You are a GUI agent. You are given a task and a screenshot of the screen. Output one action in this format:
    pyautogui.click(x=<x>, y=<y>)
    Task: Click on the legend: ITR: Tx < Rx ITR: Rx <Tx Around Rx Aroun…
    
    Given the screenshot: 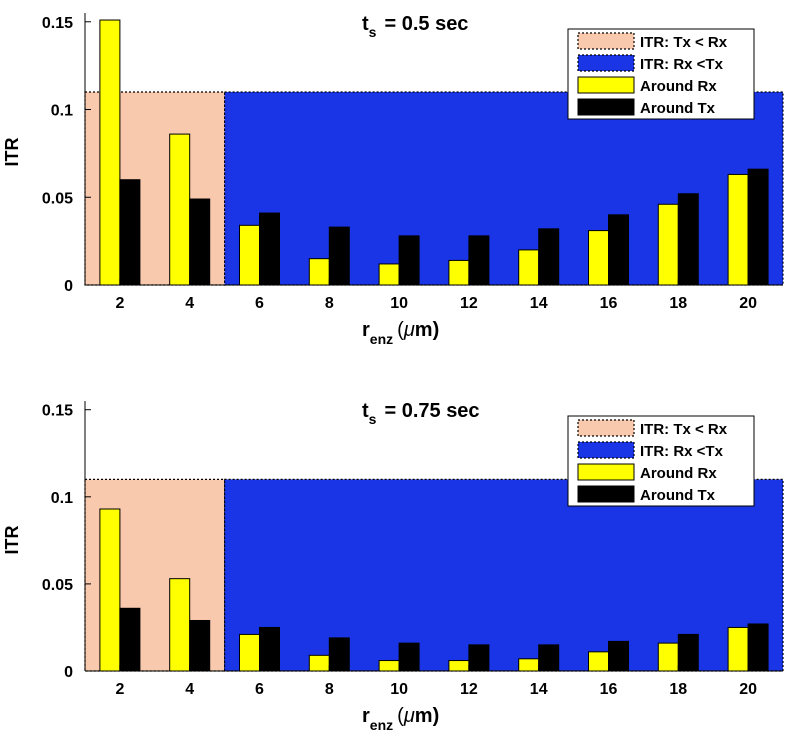 What is the action you would take?
    pyautogui.click(x=661, y=461)
    